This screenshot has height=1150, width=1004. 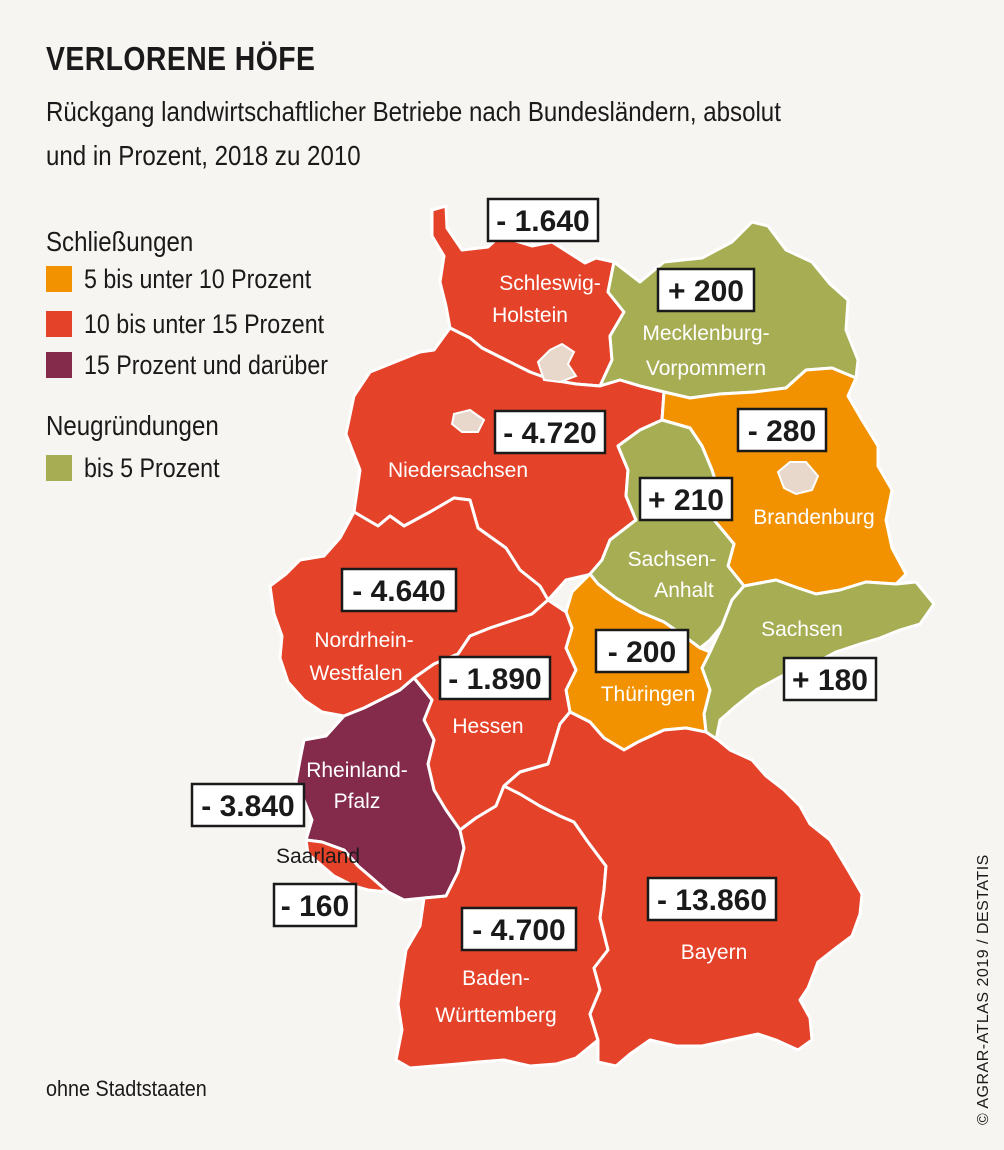 I want to click on value-label-sn: + 180, so click(x=830, y=680).